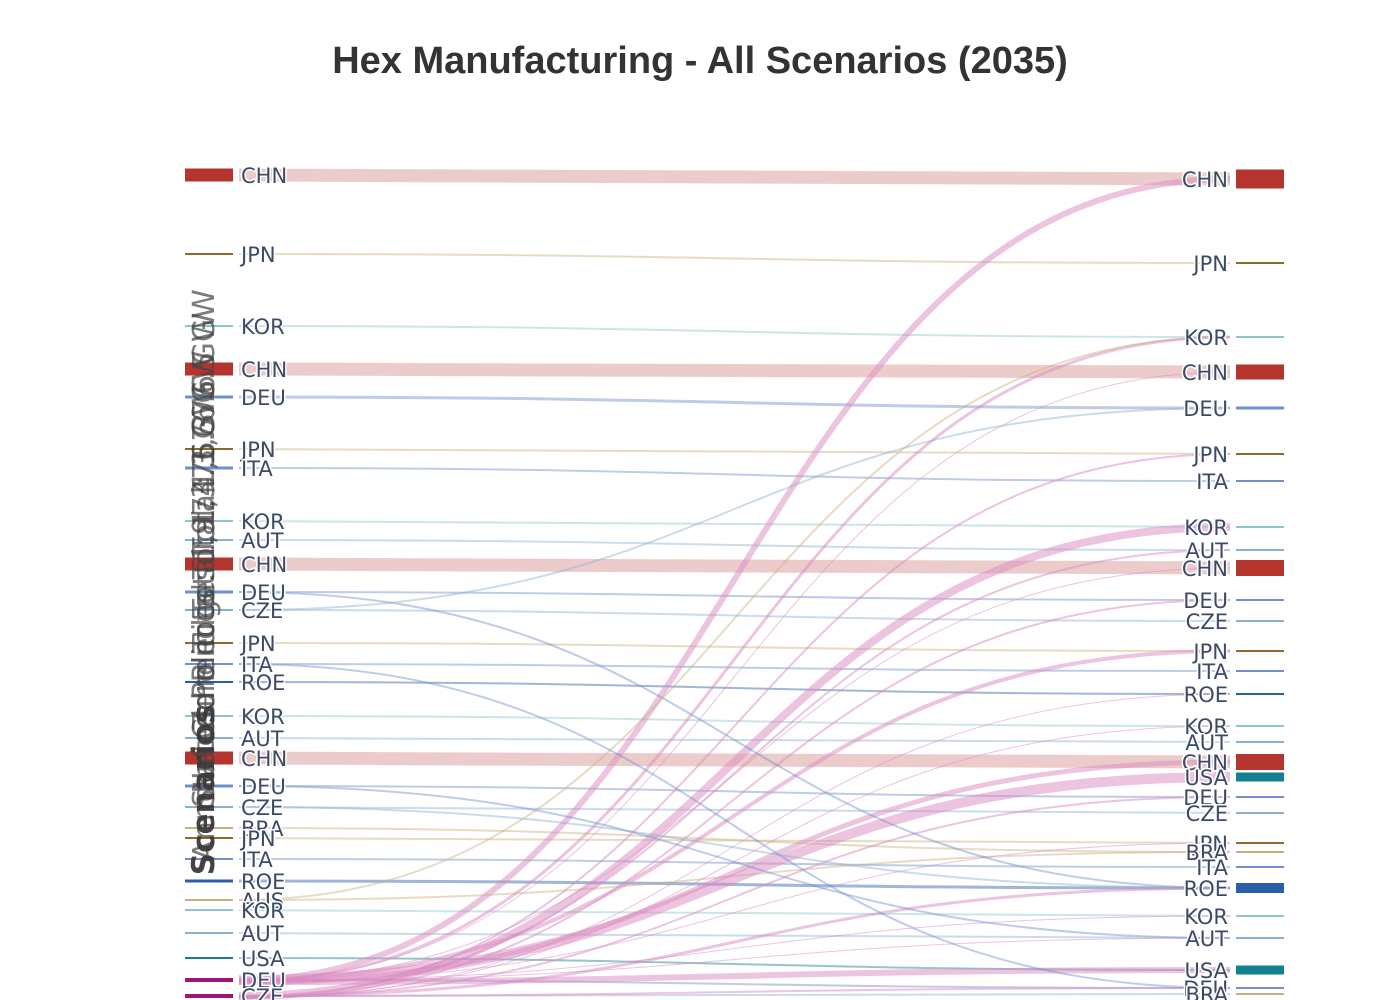 Image resolution: width=1400 pixels, height=1000 pixels. What do you see at coordinates (209, 900) in the screenshot?
I see `left-node-aus` at bounding box center [209, 900].